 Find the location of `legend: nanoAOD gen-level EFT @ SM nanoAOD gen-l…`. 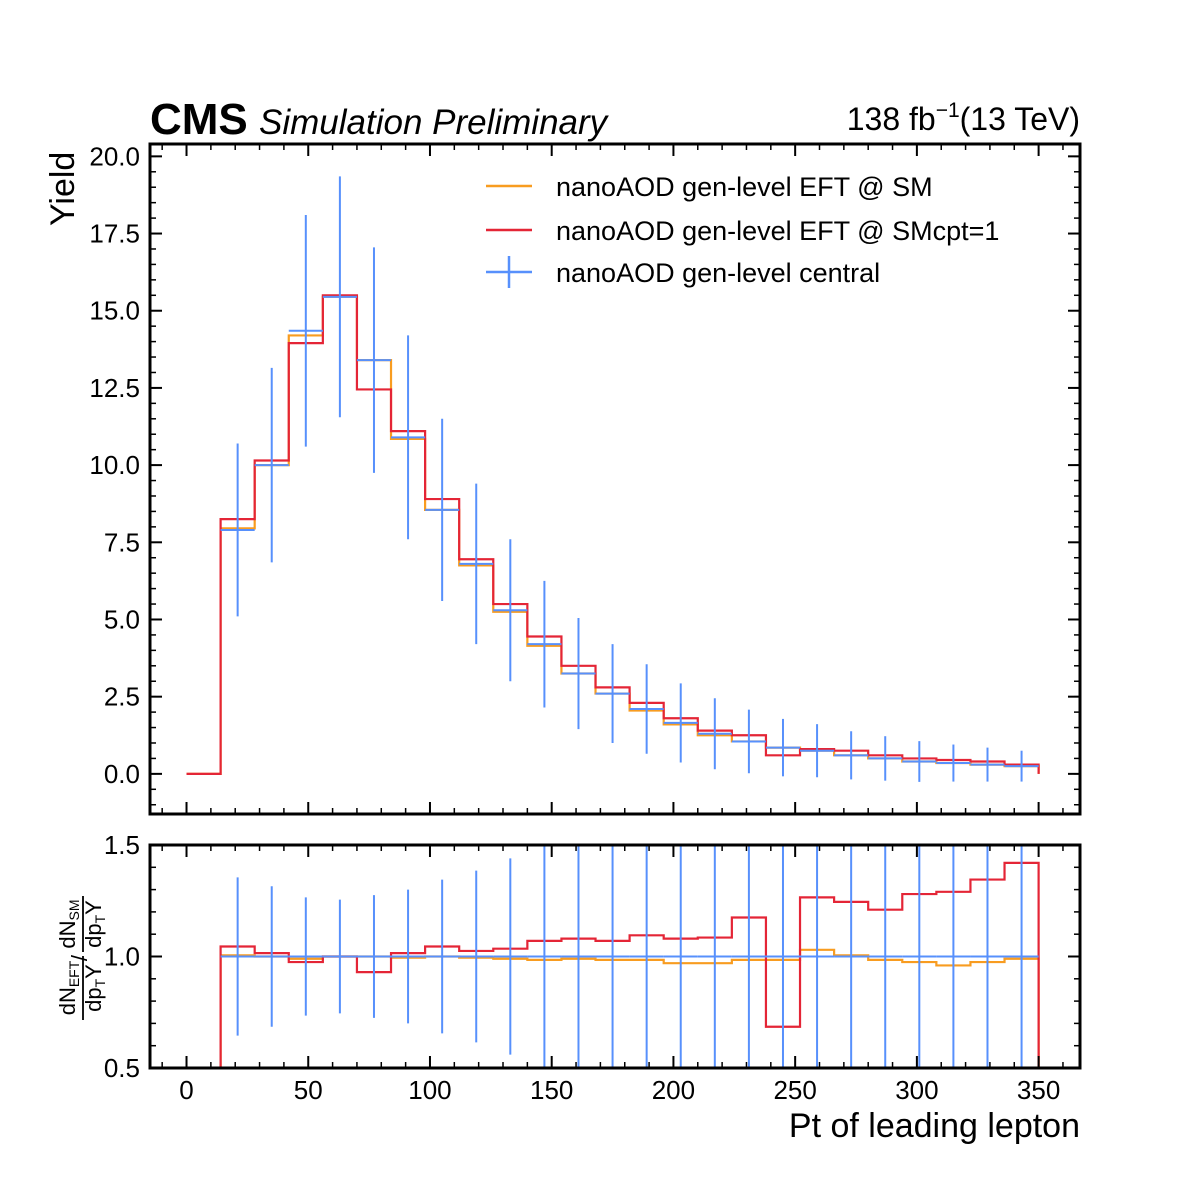

legend: nanoAOD gen-level EFT @ SM nanoAOD gen-l… is located at coordinates (742, 230).